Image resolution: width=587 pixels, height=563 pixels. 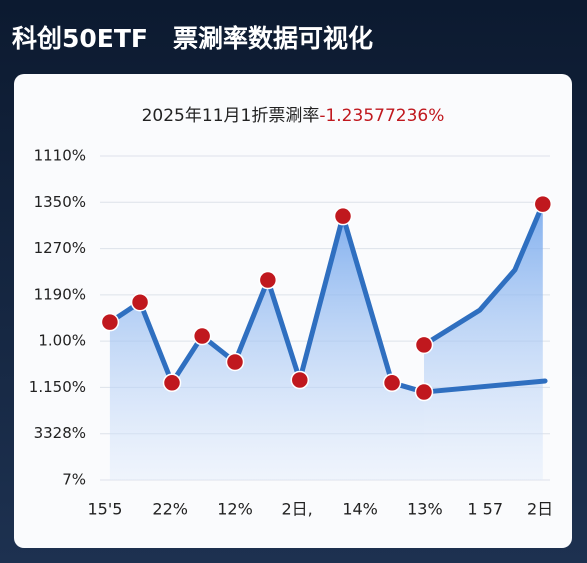 What do you see at coordinates (60, 156) in the screenshot?
I see `y-tick-label: 1110%` at bounding box center [60, 156].